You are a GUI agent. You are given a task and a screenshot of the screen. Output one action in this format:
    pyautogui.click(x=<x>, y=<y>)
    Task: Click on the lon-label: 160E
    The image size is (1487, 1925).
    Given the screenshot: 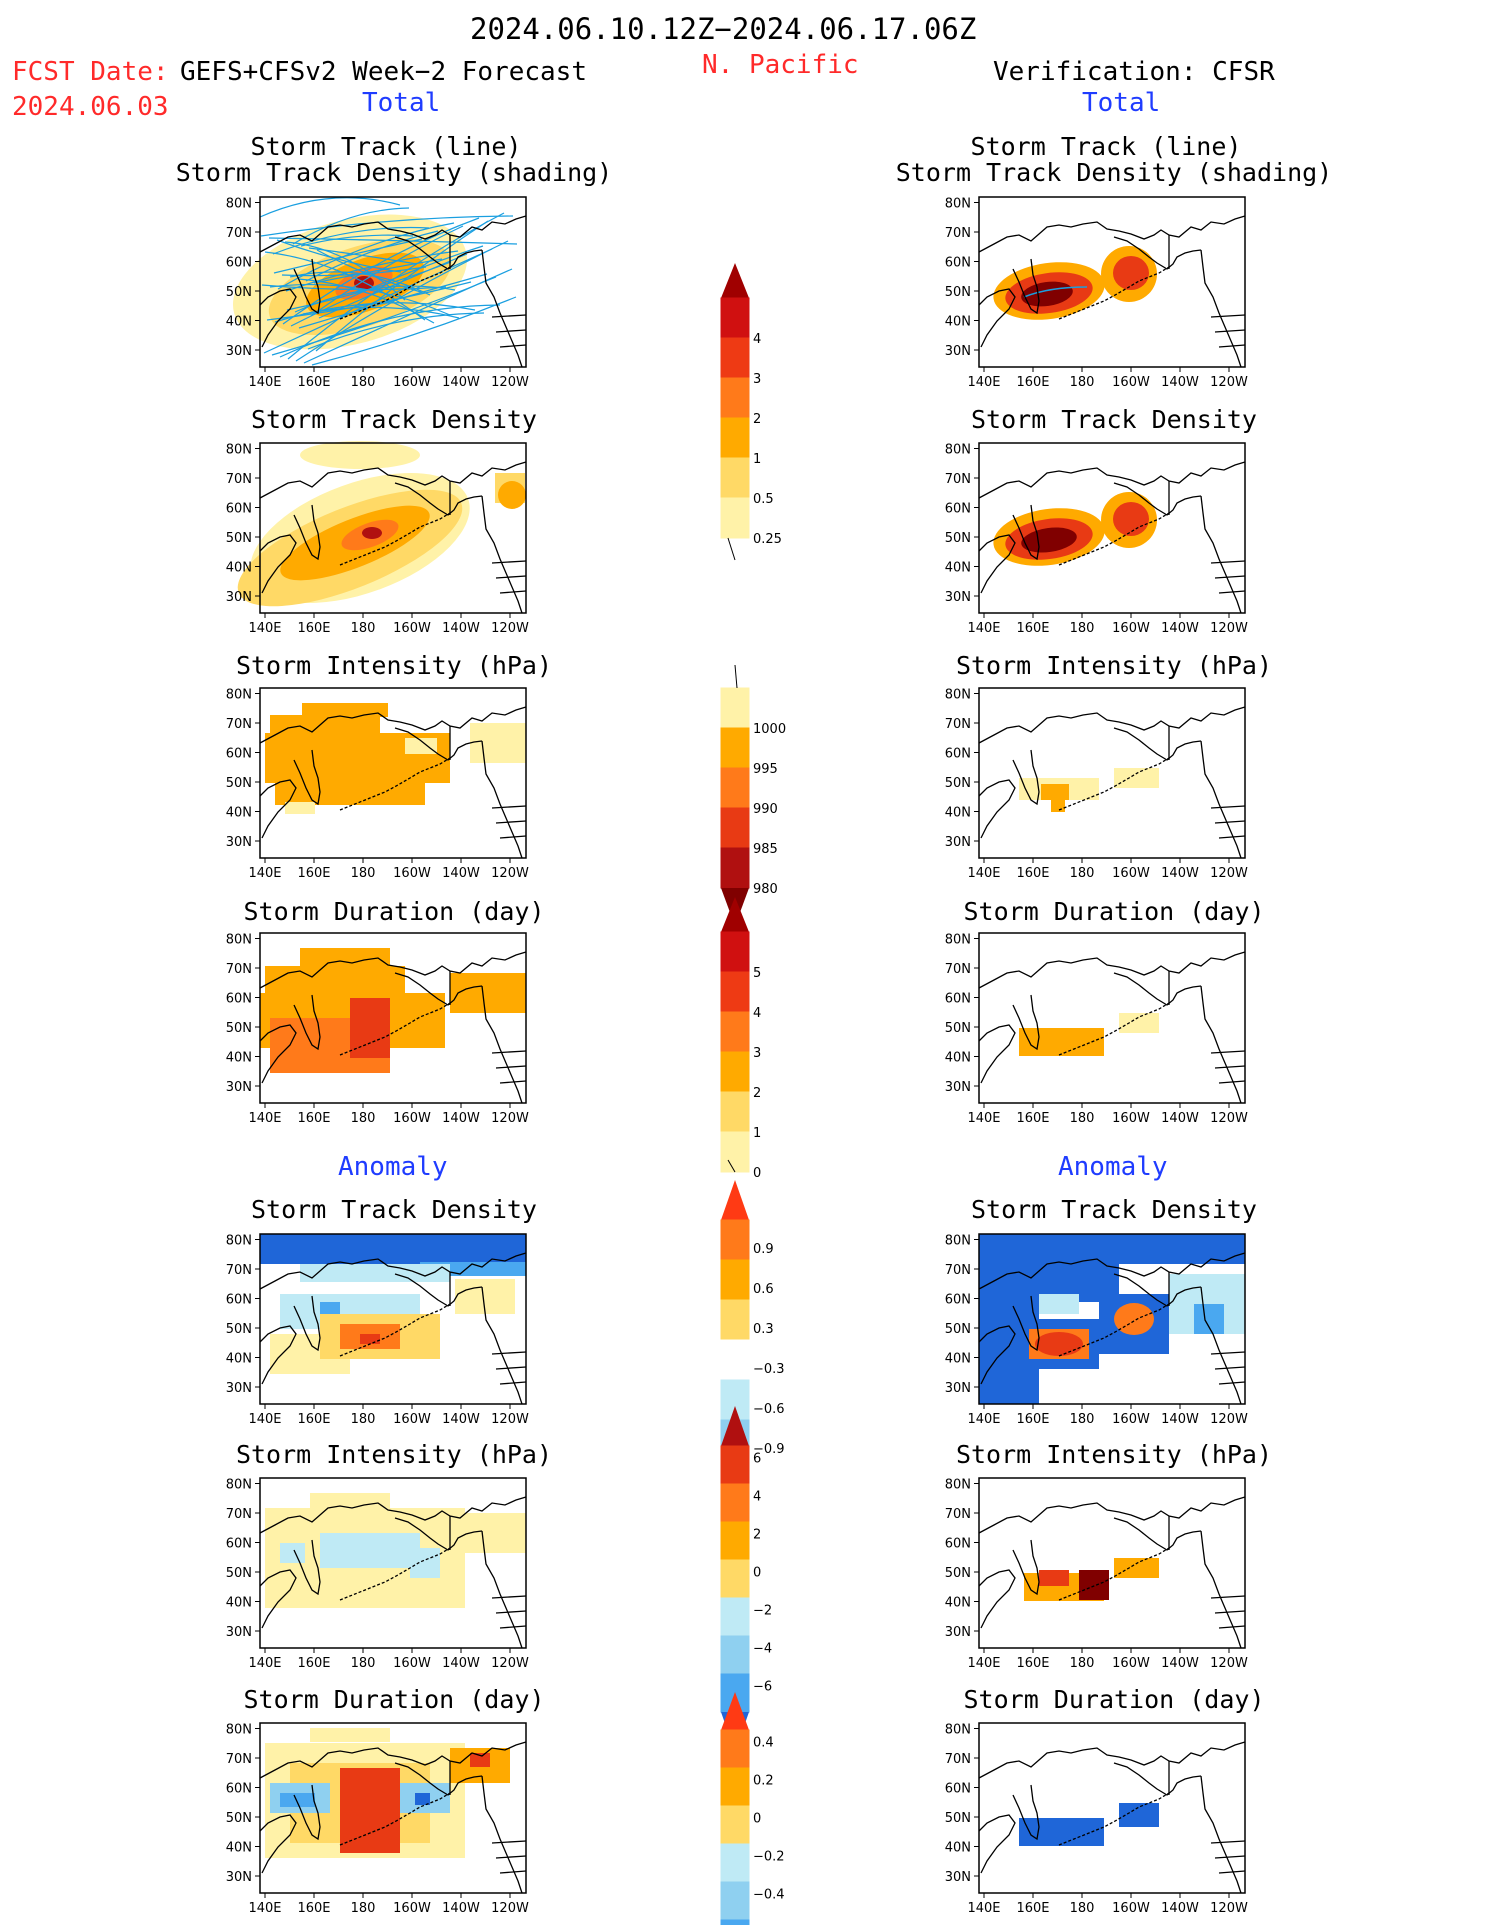 What is the action you would take?
    pyautogui.click(x=313, y=1663)
    